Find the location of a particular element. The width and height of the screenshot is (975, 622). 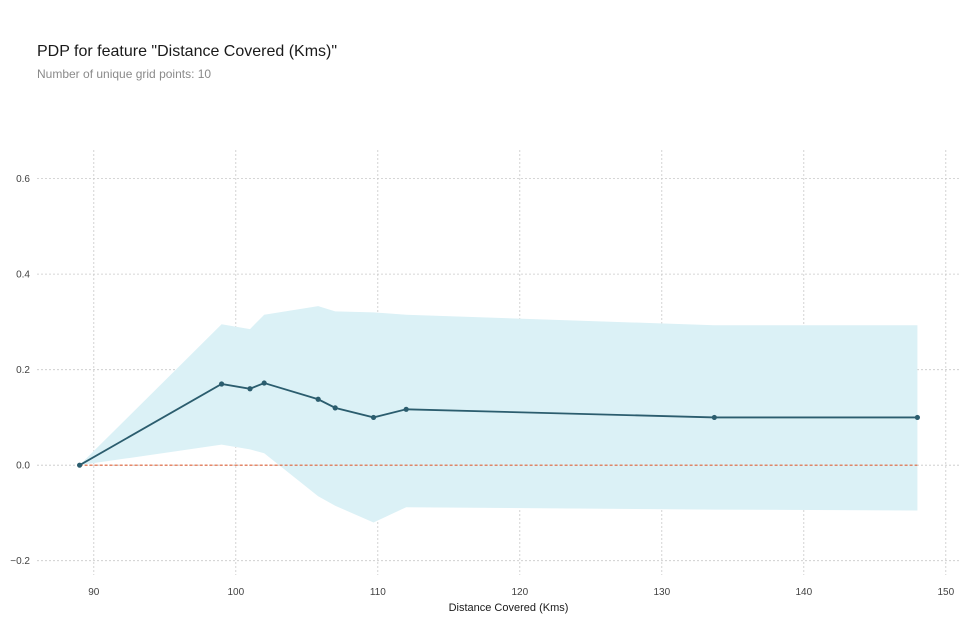

x-tick-label: 120 is located at coordinates (519, 592).